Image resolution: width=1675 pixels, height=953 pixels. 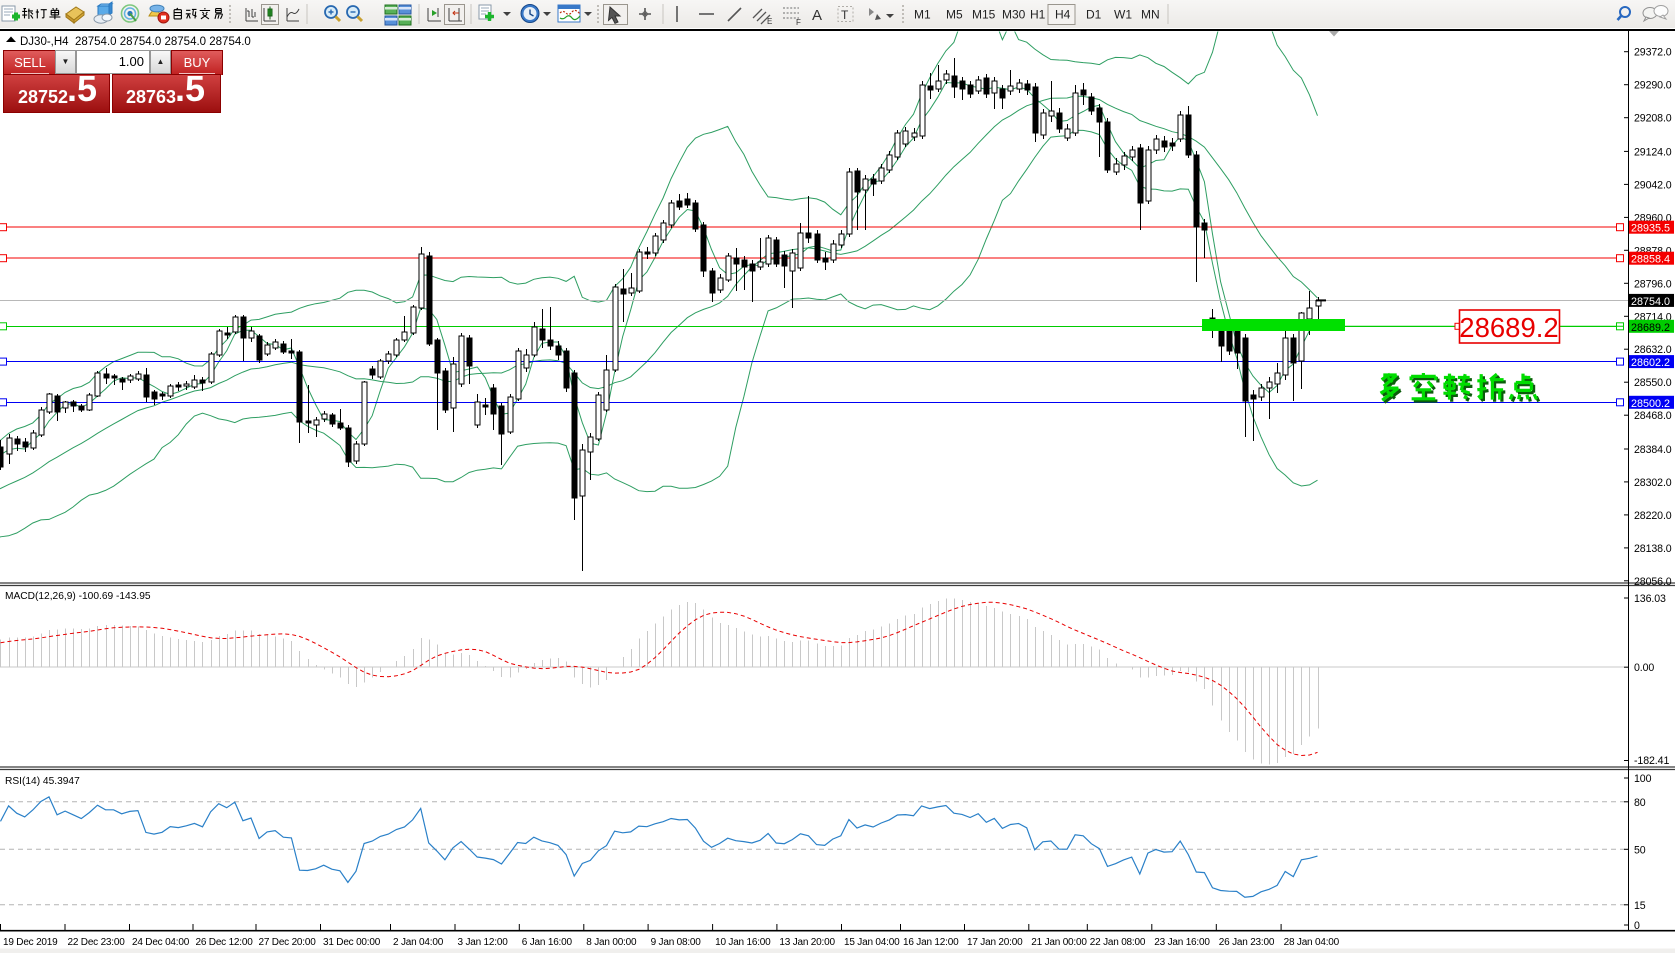 I want to click on svg-text: 28500.2, so click(x=1650, y=404).